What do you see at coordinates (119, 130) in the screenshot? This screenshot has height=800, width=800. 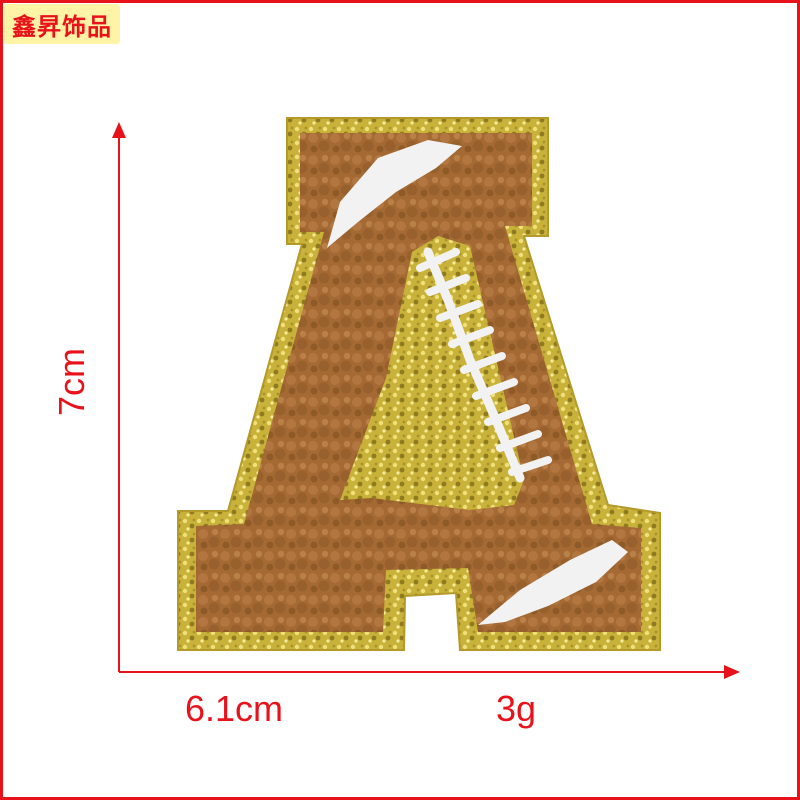 I see `vertical-arrowhead` at bounding box center [119, 130].